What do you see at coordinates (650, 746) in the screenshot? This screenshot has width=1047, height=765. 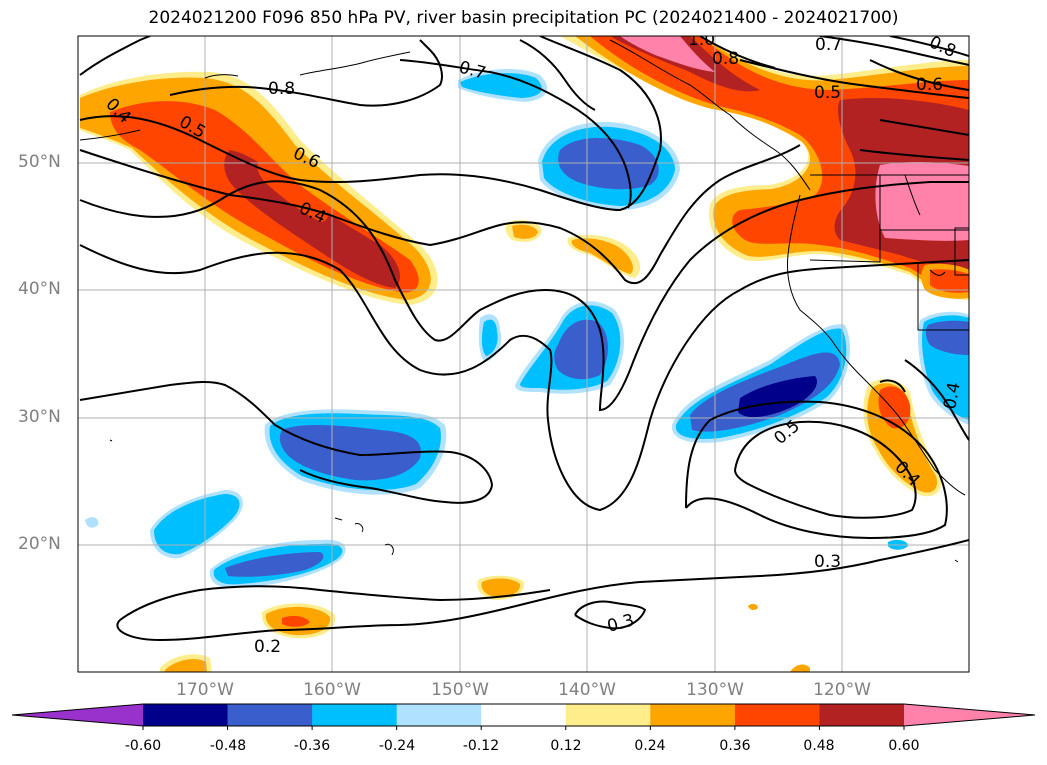 I see `colorbar-tick-label: 0.24` at bounding box center [650, 746].